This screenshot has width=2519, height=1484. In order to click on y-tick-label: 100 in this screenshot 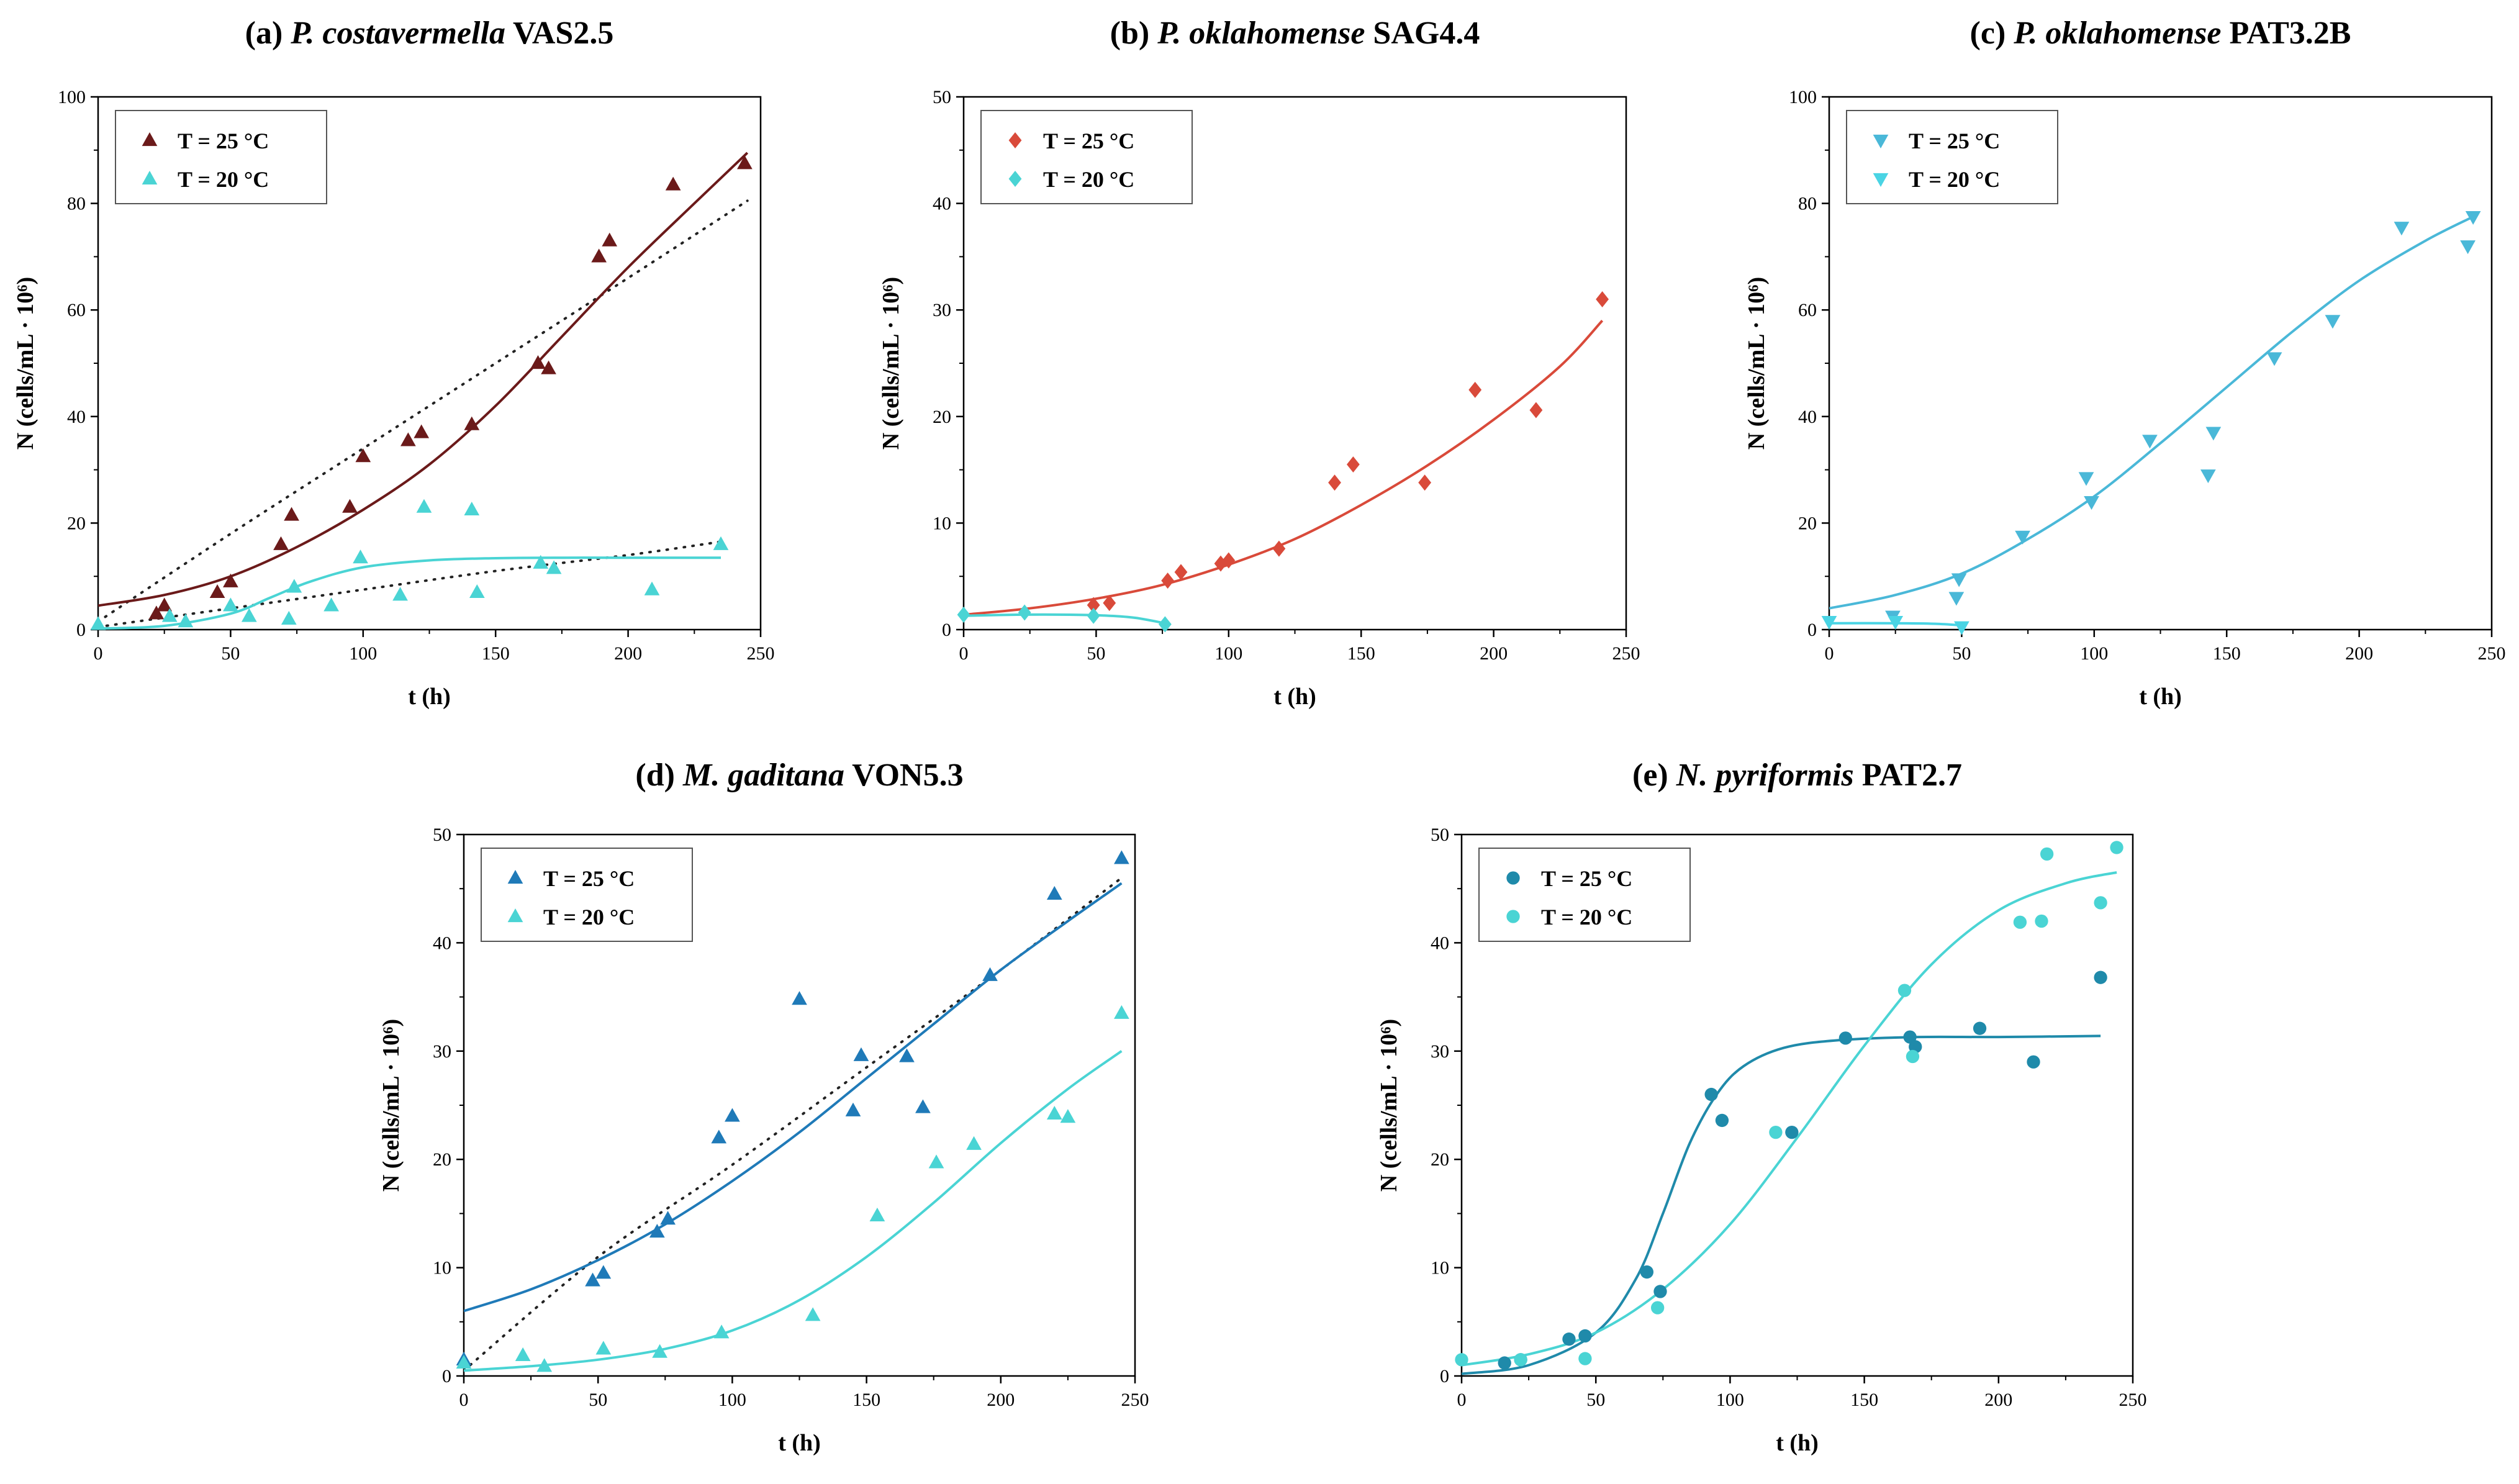, I will do `click(72, 97)`.